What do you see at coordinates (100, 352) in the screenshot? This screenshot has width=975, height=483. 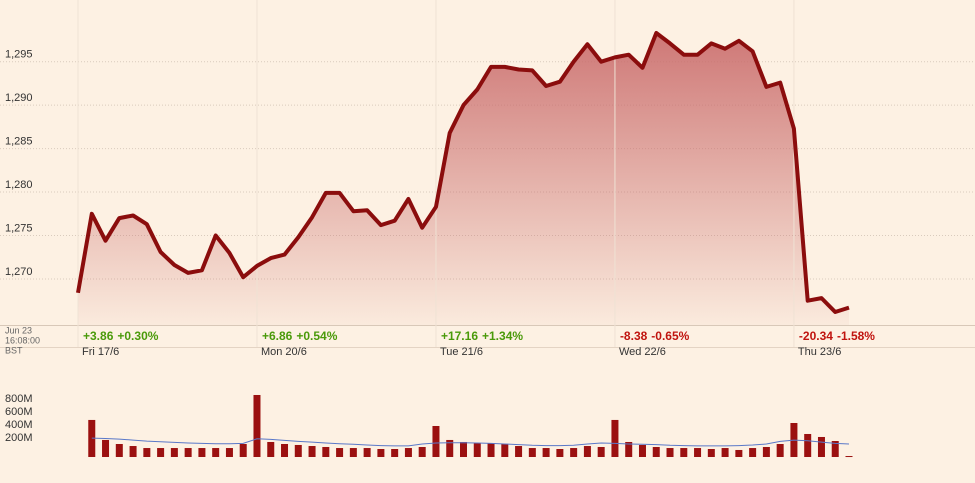 I see `x-tick-label: Fri 17/6` at bounding box center [100, 352].